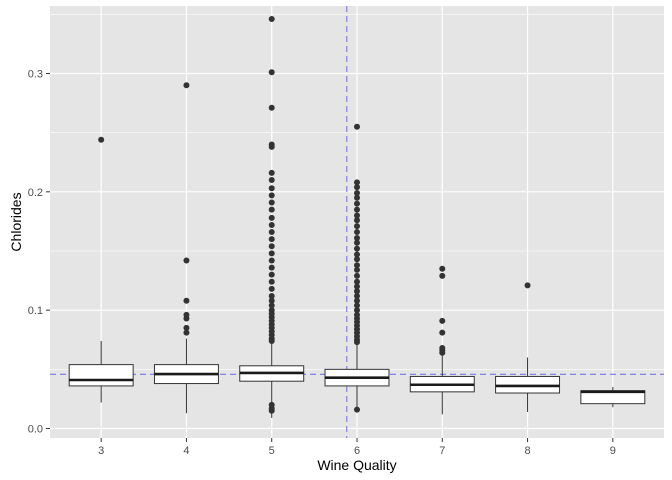 This screenshot has width=672, height=480. What do you see at coordinates (272, 451) in the screenshot?
I see `x-tick-label: 5` at bounding box center [272, 451].